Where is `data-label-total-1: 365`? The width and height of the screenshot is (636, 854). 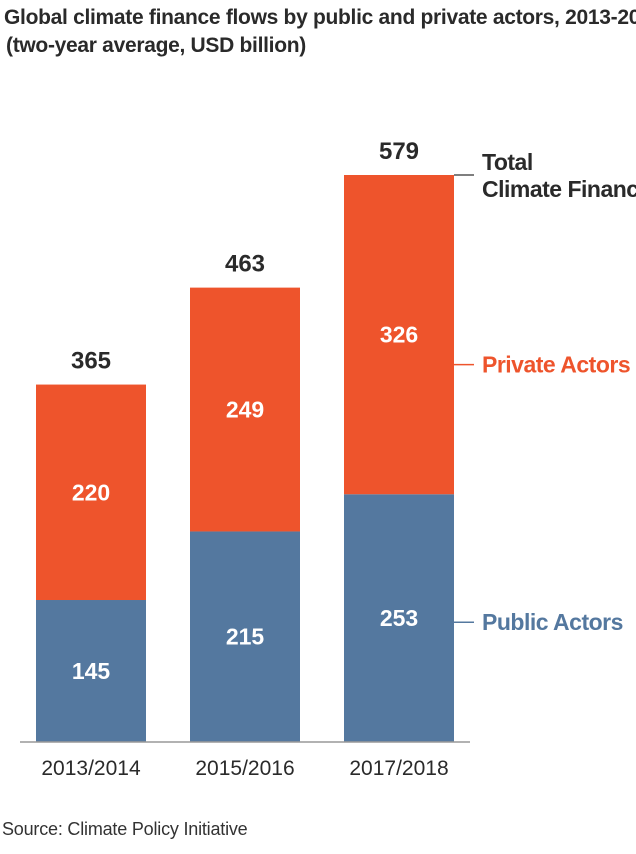 data-label-total-1: 365 is located at coordinates (91, 361).